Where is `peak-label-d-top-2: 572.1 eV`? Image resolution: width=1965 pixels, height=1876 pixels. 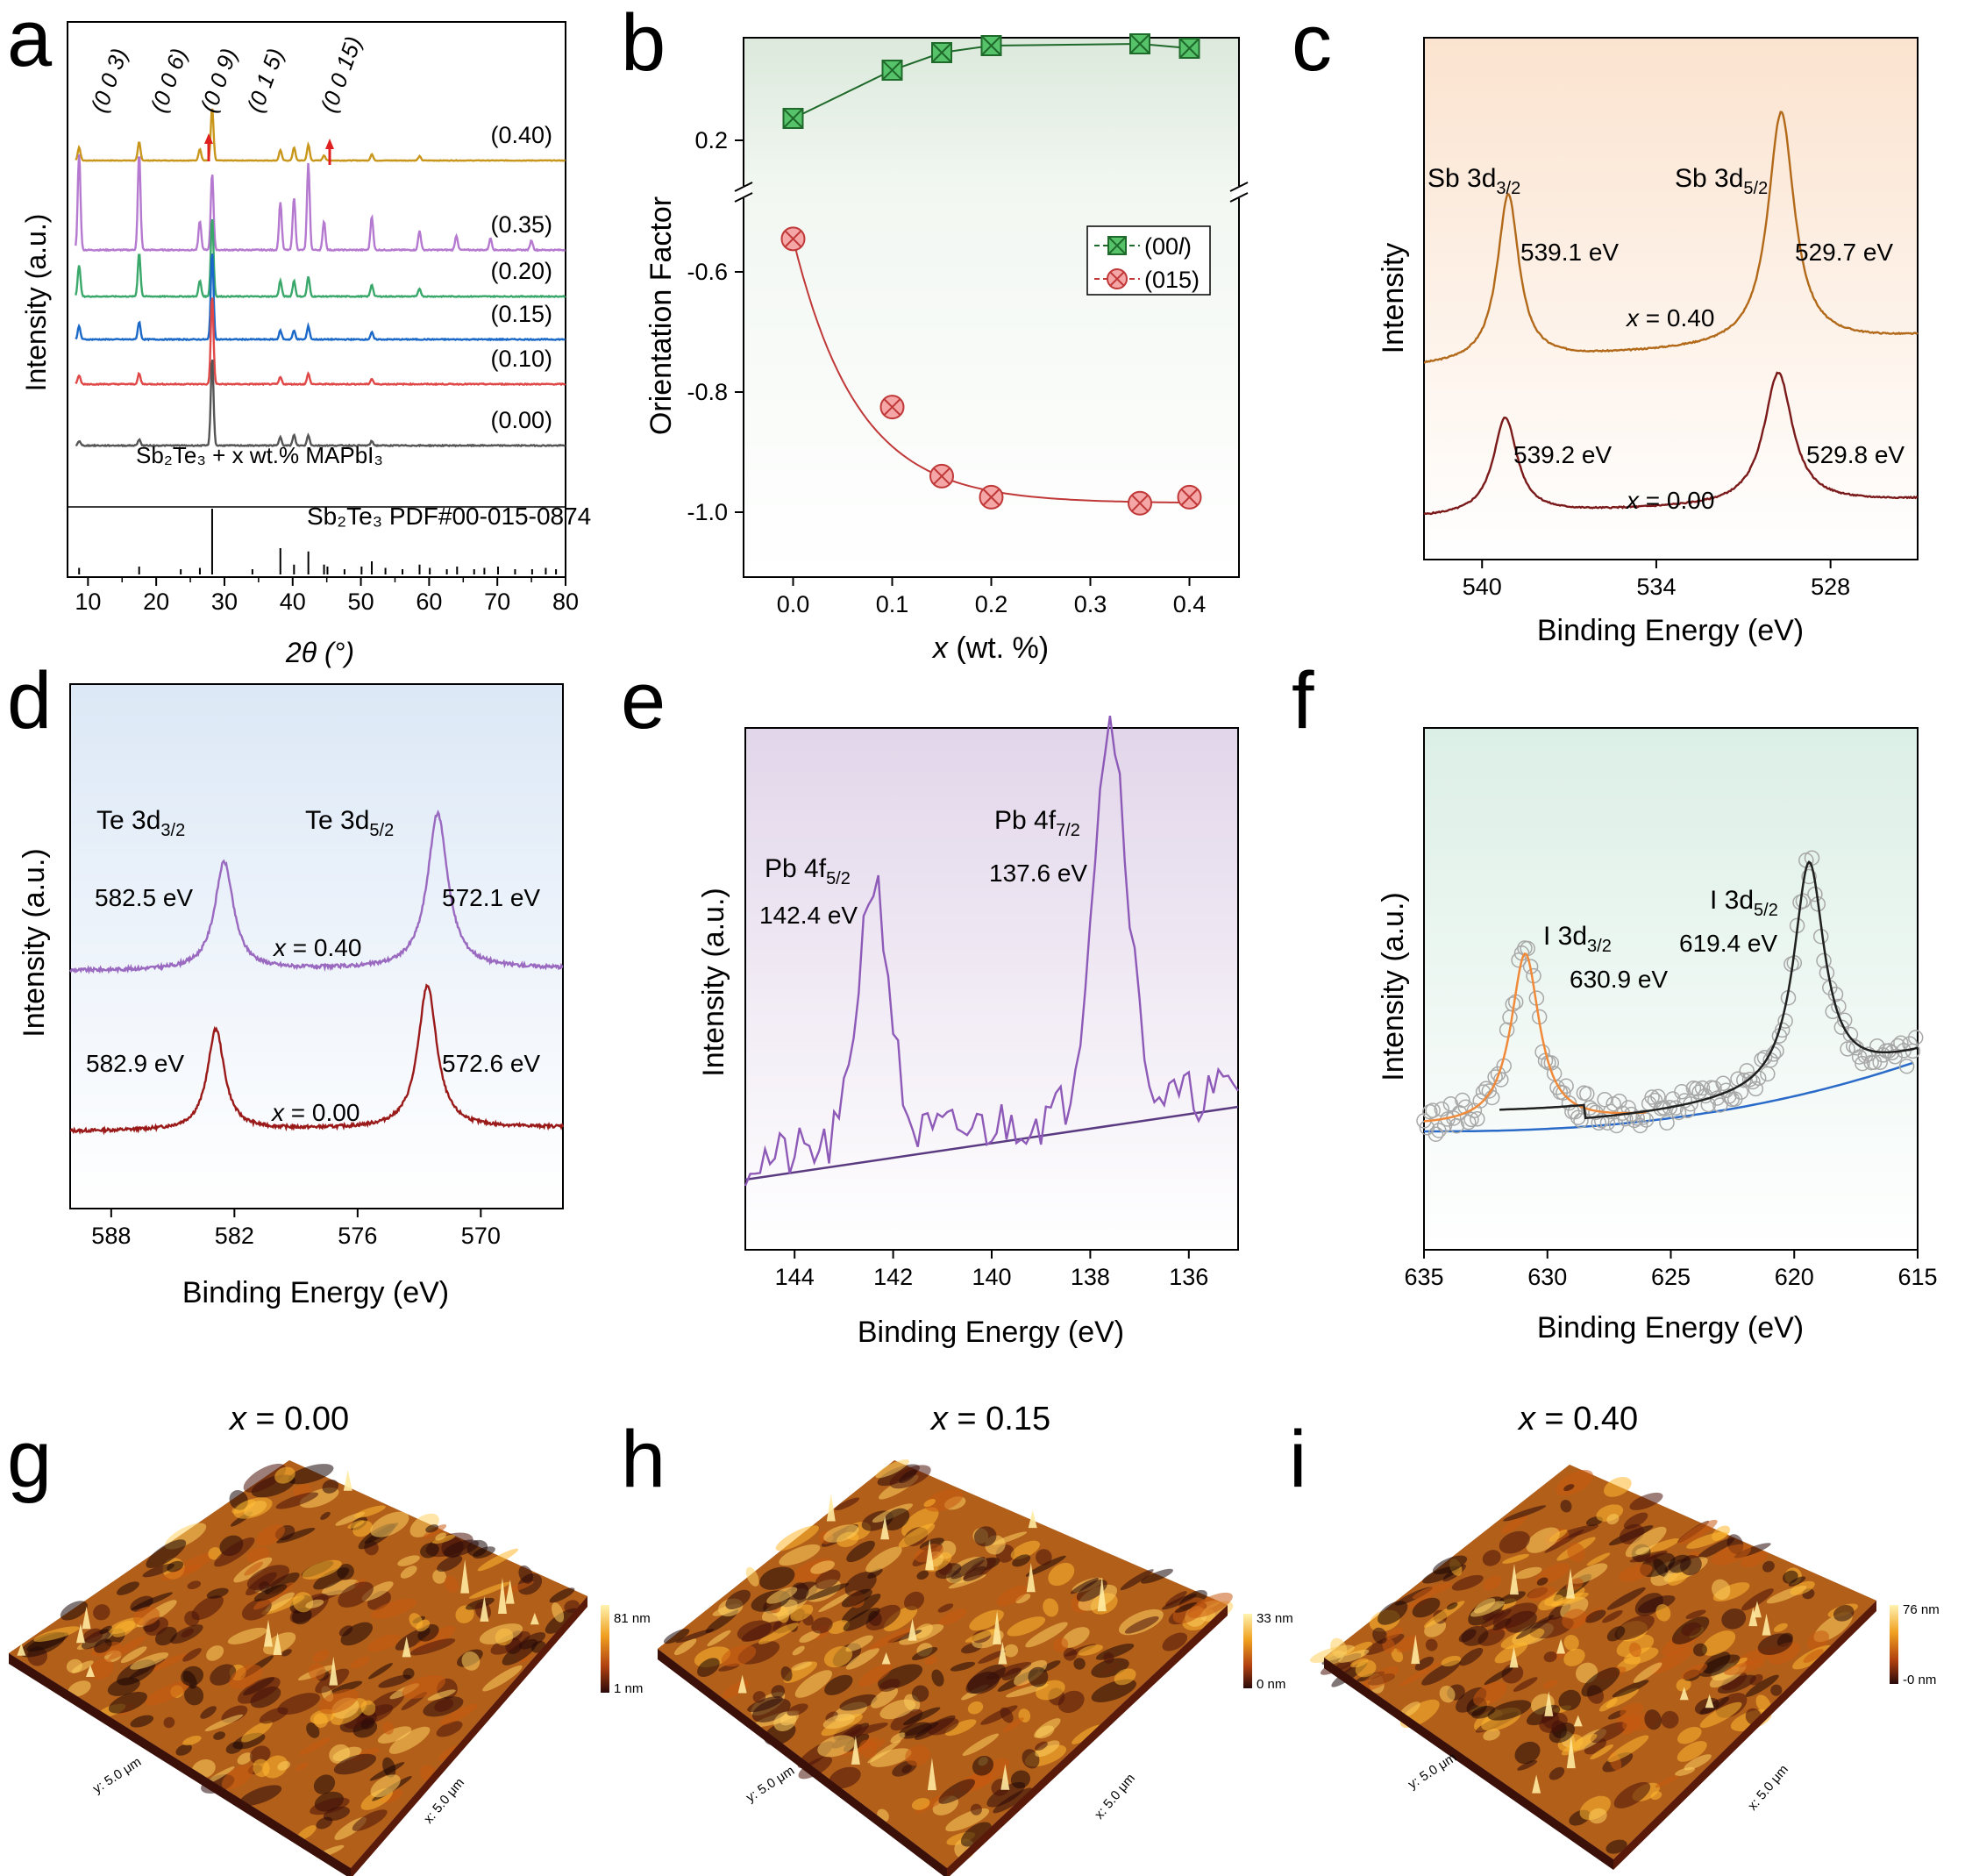
peak-label-d-top-2: 572.1 eV is located at coordinates (491, 897).